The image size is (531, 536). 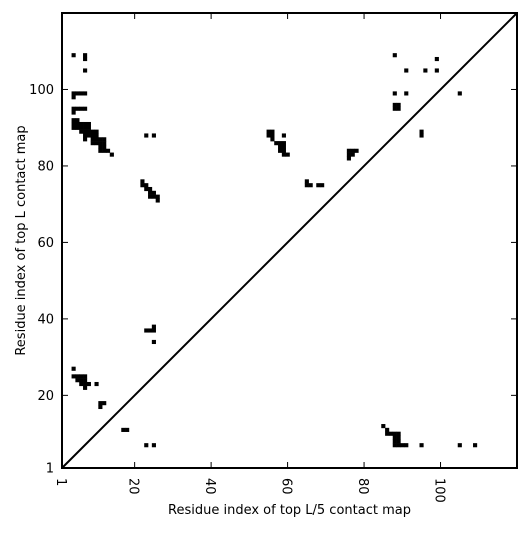 What do you see at coordinates (439, 490) in the screenshot?
I see `x-tick-label: 100` at bounding box center [439, 490].